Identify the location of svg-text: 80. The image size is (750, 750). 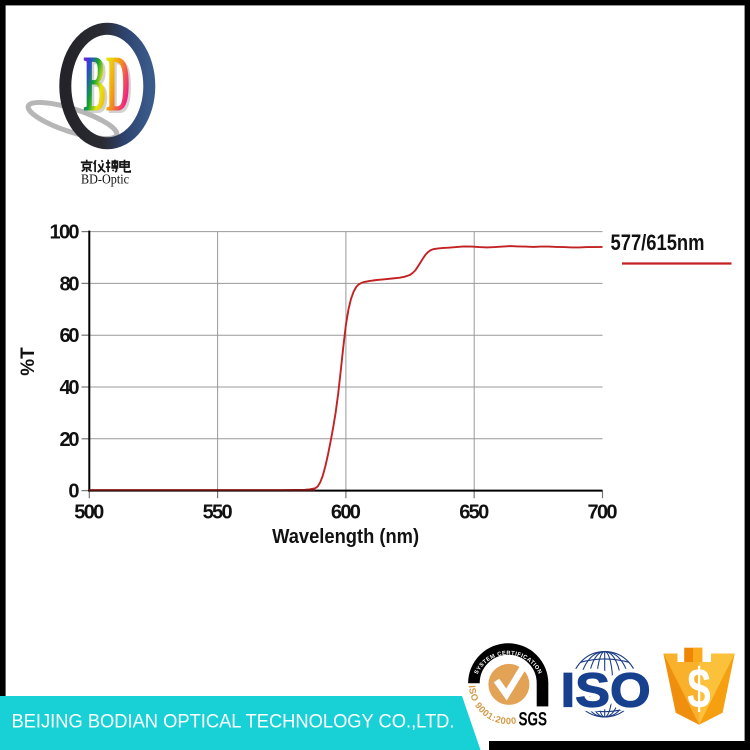
(70, 284).